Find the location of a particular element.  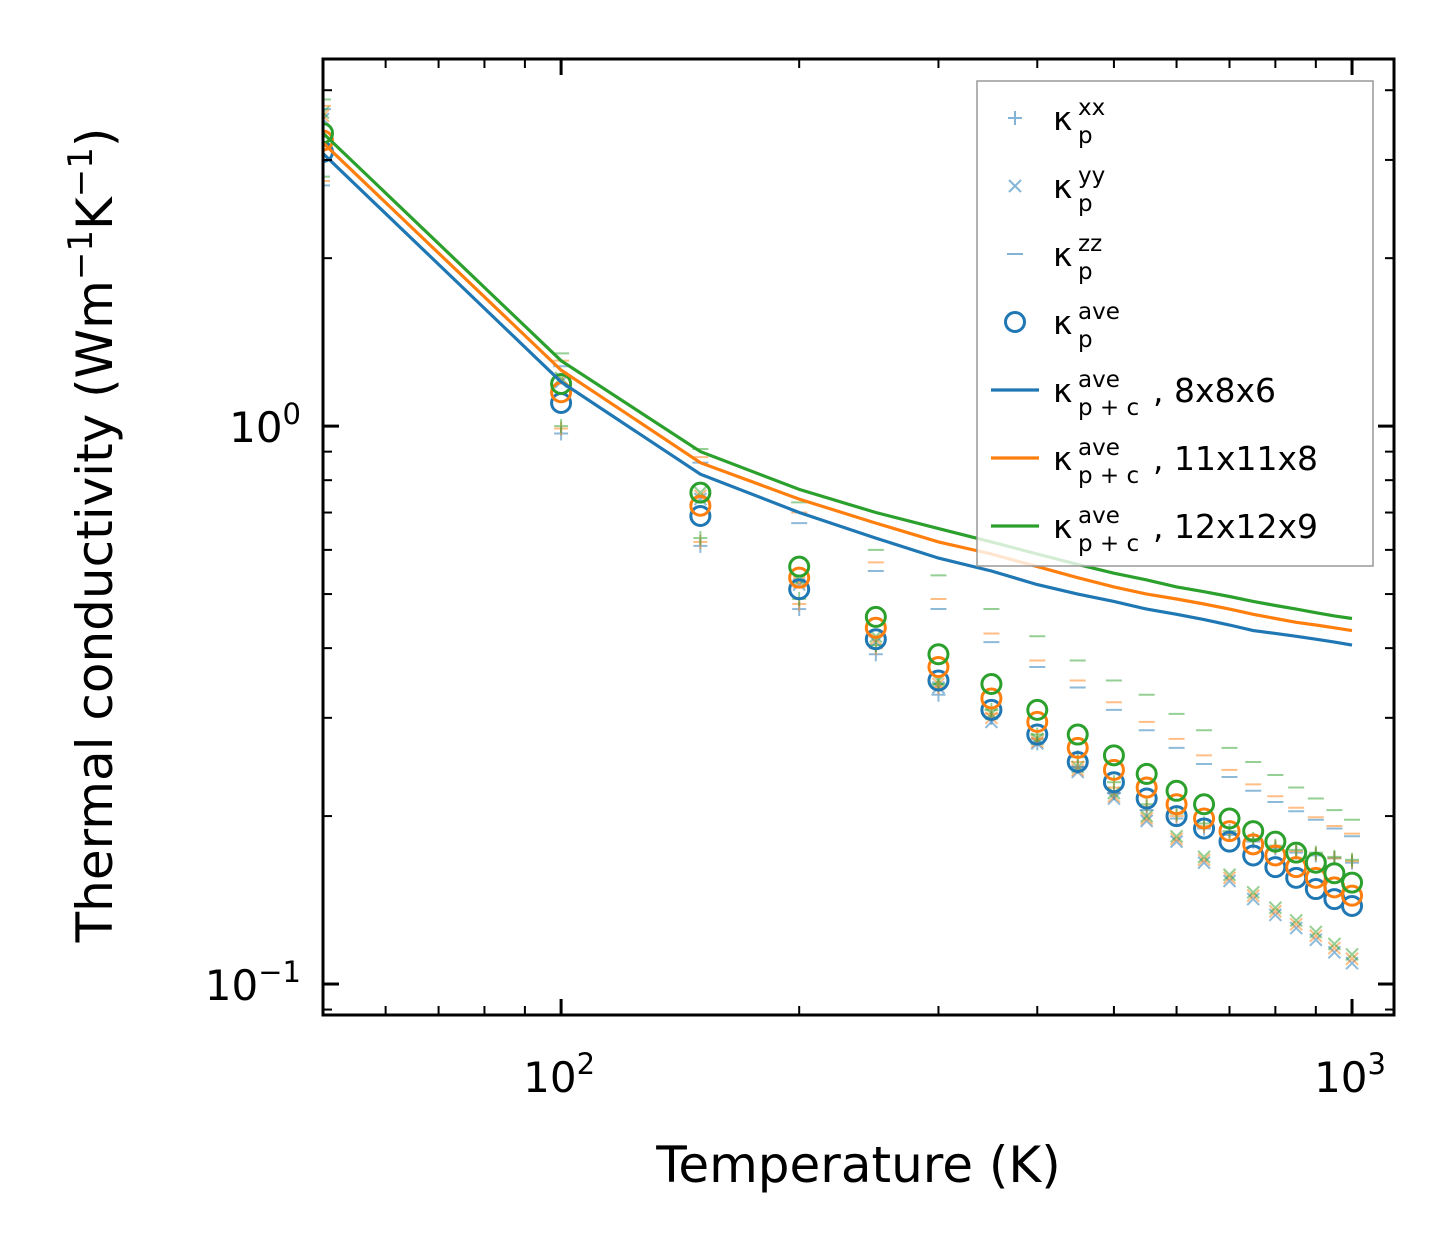

point--ave-8x8x6-200 is located at coordinates (799, 589).